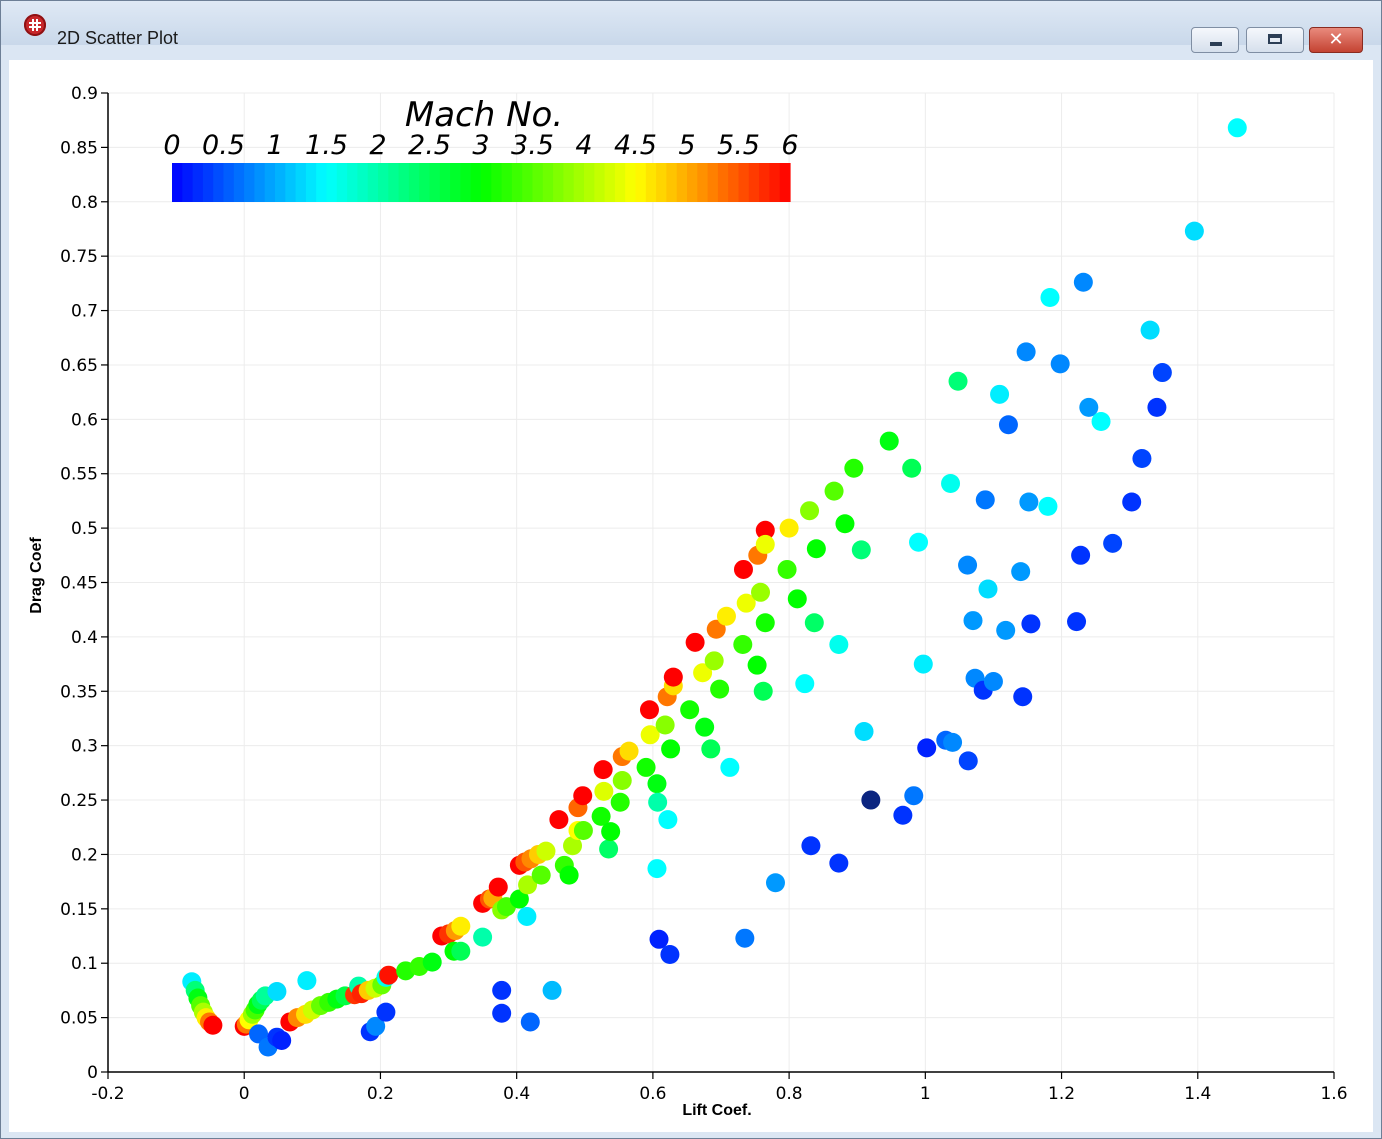 The height and width of the screenshot is (1139, 1382). Describe the element at coordinates (686, 145) in the screenshot. I see `colorbar-tick-label: 5` at that location.